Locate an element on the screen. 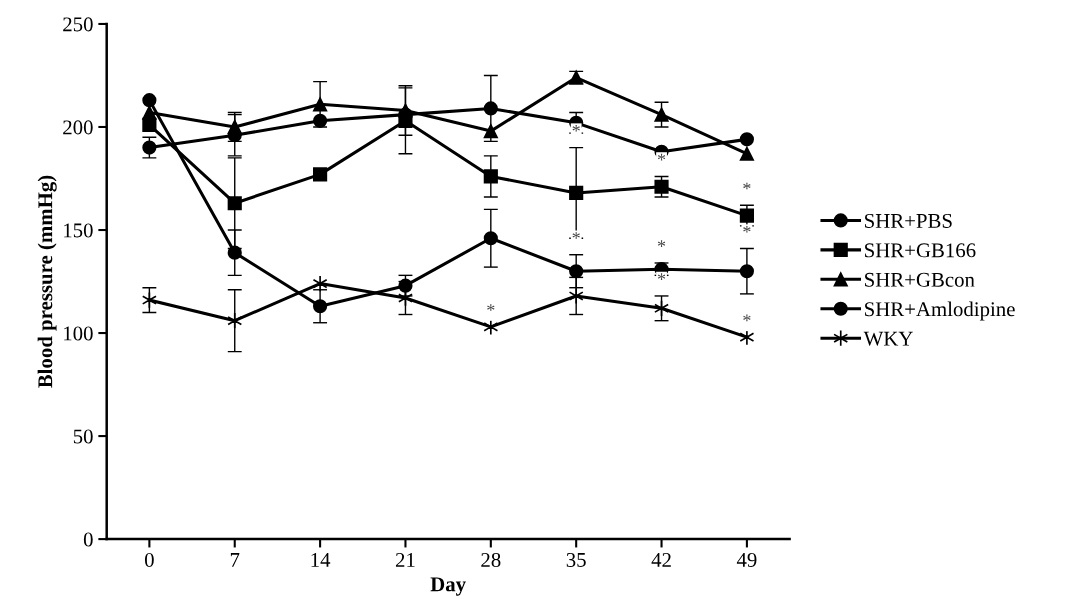  legend-label: SHR+GBcon is located at coordinates (920, 279).